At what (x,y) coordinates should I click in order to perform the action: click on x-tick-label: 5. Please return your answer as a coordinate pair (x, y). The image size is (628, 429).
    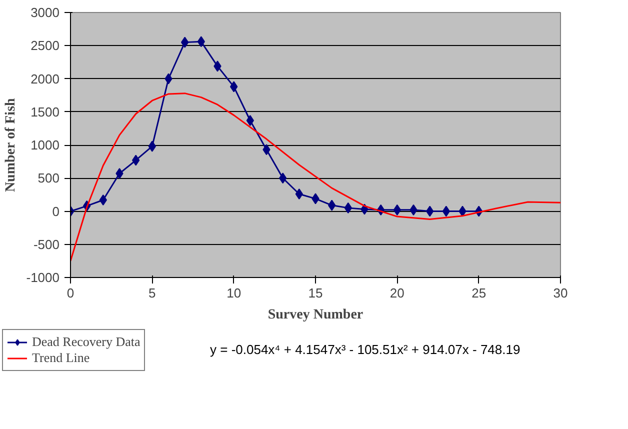
    Looking at the image, I should click on (152, 293).